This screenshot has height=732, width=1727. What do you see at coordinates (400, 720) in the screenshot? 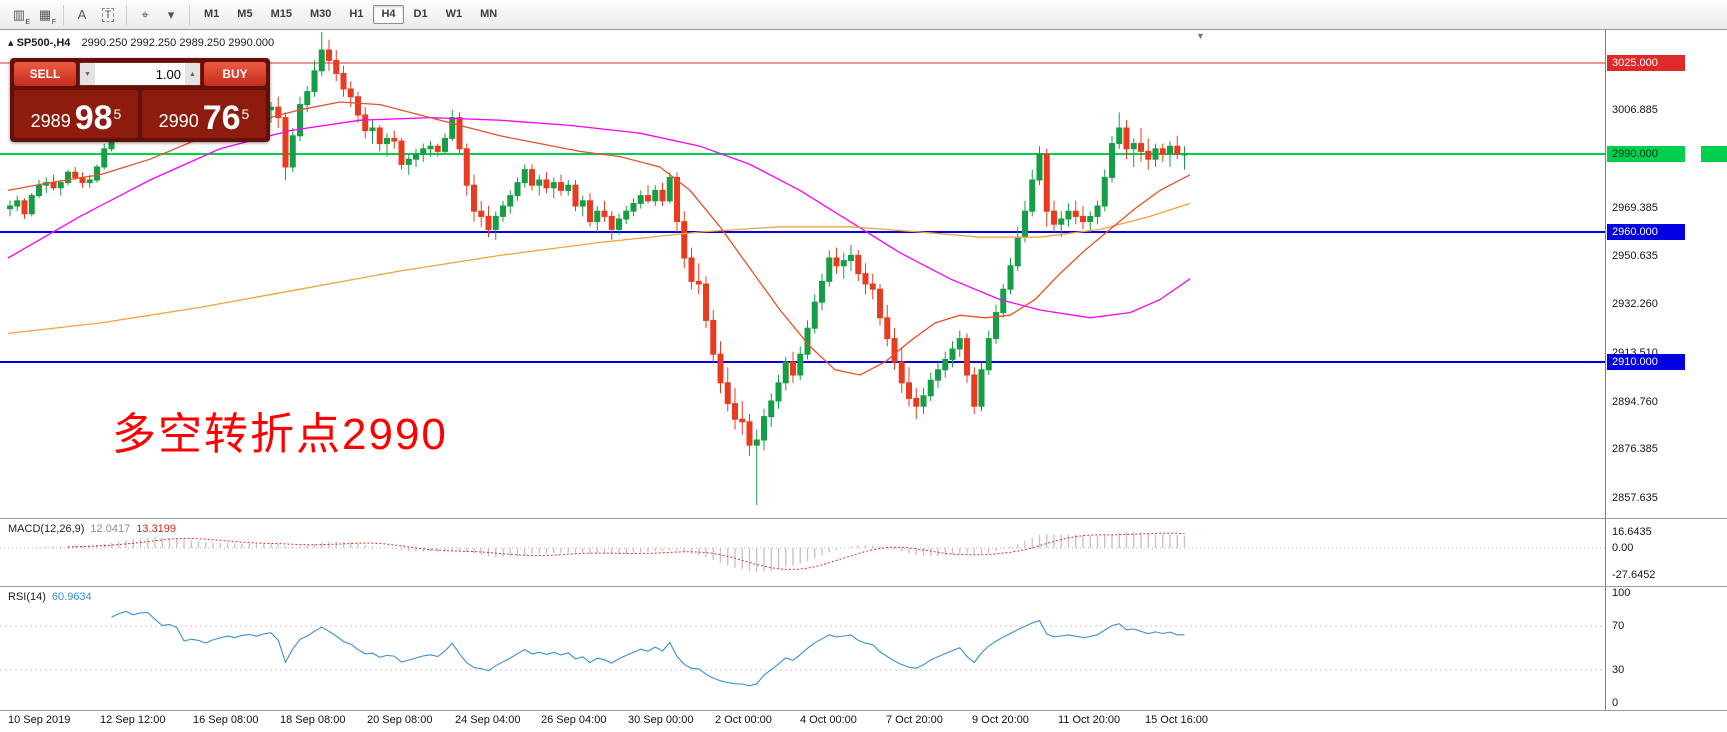
I see `time-label: 20 Sep 08:00` at bounding box center [400, 720].